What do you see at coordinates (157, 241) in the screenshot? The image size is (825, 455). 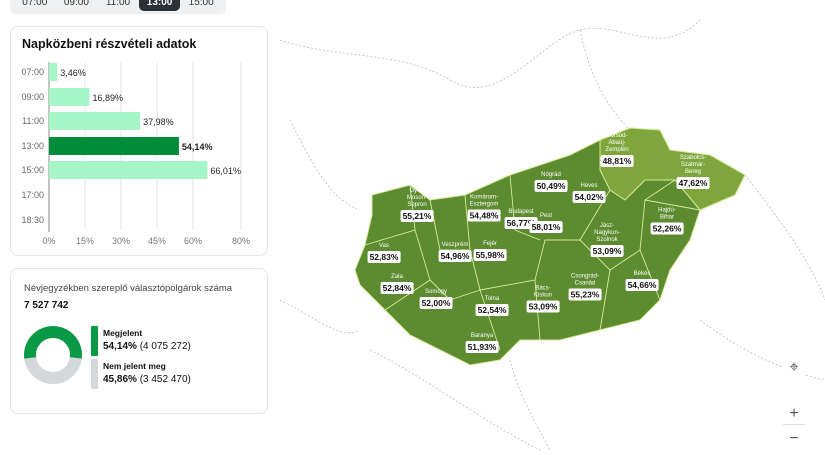 I see `x-tick-label: 45%` at bounding box center [157, 241].